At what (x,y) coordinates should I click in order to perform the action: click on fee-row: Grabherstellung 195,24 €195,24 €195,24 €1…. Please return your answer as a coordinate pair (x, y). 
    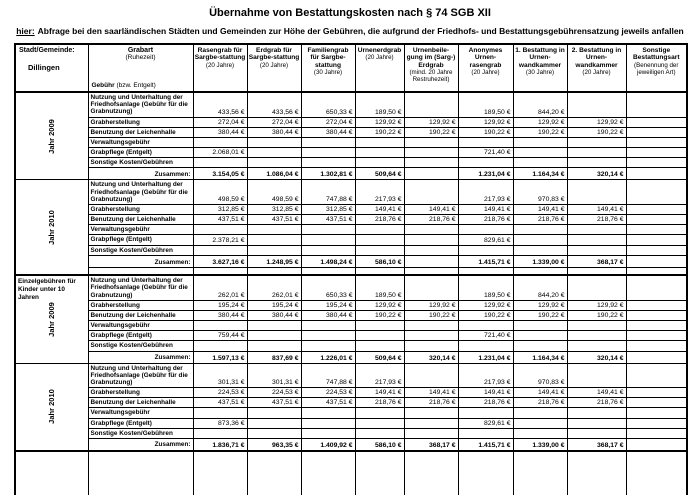
    Looking at the image, I should click on (351, 305).